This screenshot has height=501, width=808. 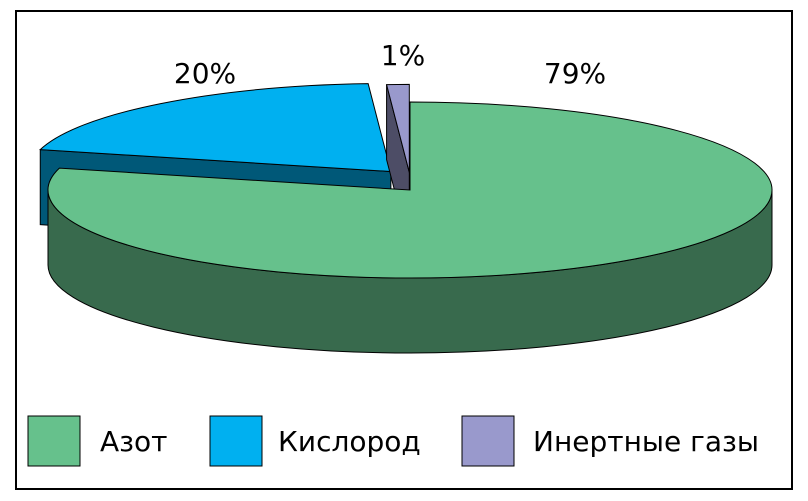 I want to click on value-label: 1%, so click(x=403, y=55).